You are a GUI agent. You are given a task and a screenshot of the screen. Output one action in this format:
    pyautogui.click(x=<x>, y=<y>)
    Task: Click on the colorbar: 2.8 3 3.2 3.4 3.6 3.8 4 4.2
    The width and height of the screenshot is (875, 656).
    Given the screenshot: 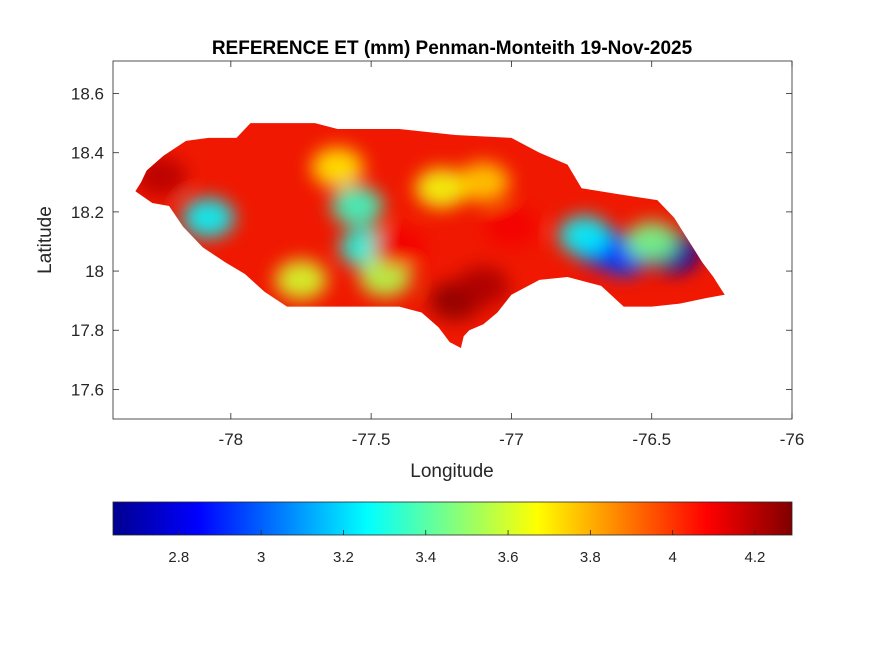 What is the action you would take?
    pyautogui.click(x=452, y=533)
    